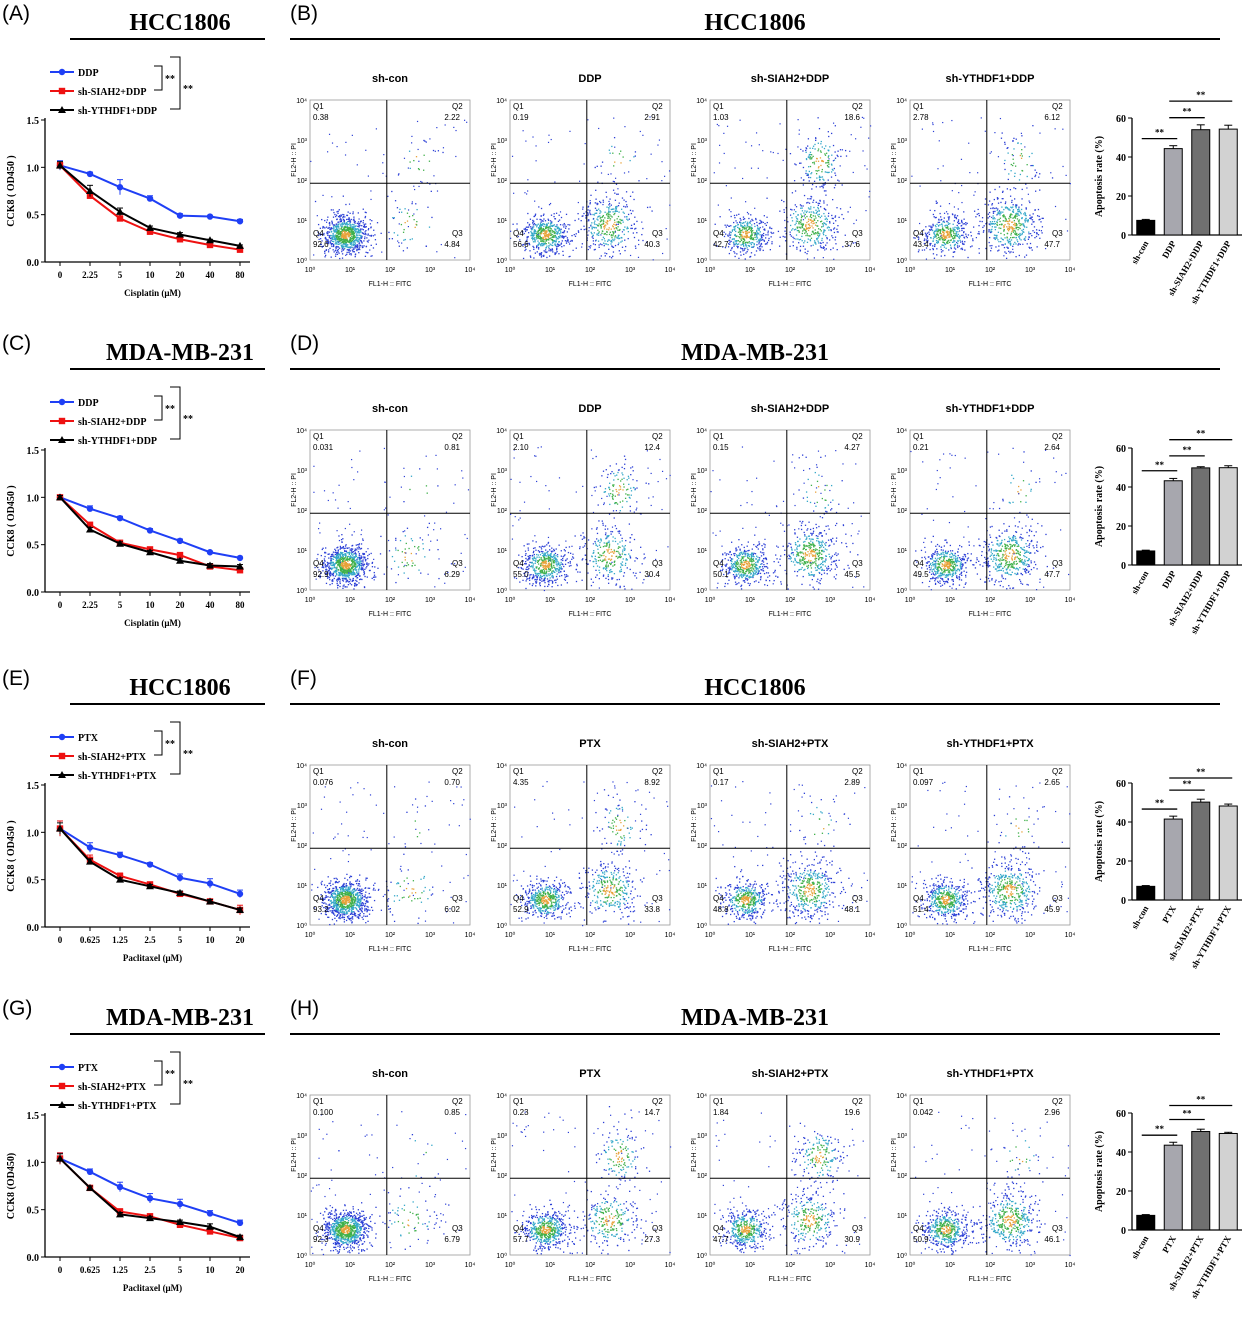 The image size is (1250, 1328). What do you see at coordinates (790, 1074) in the screenshot?
I see `flow-plot-title: sh-SIAH2+PTX` at bounding box center [790, 1074].